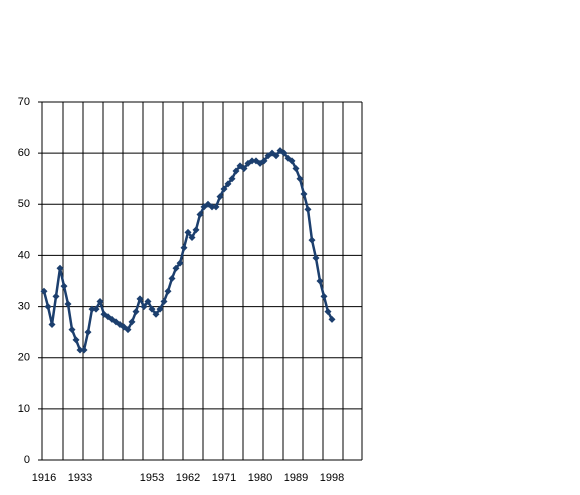  I want to click on x-tick-label: 1962, so click(188, 478).